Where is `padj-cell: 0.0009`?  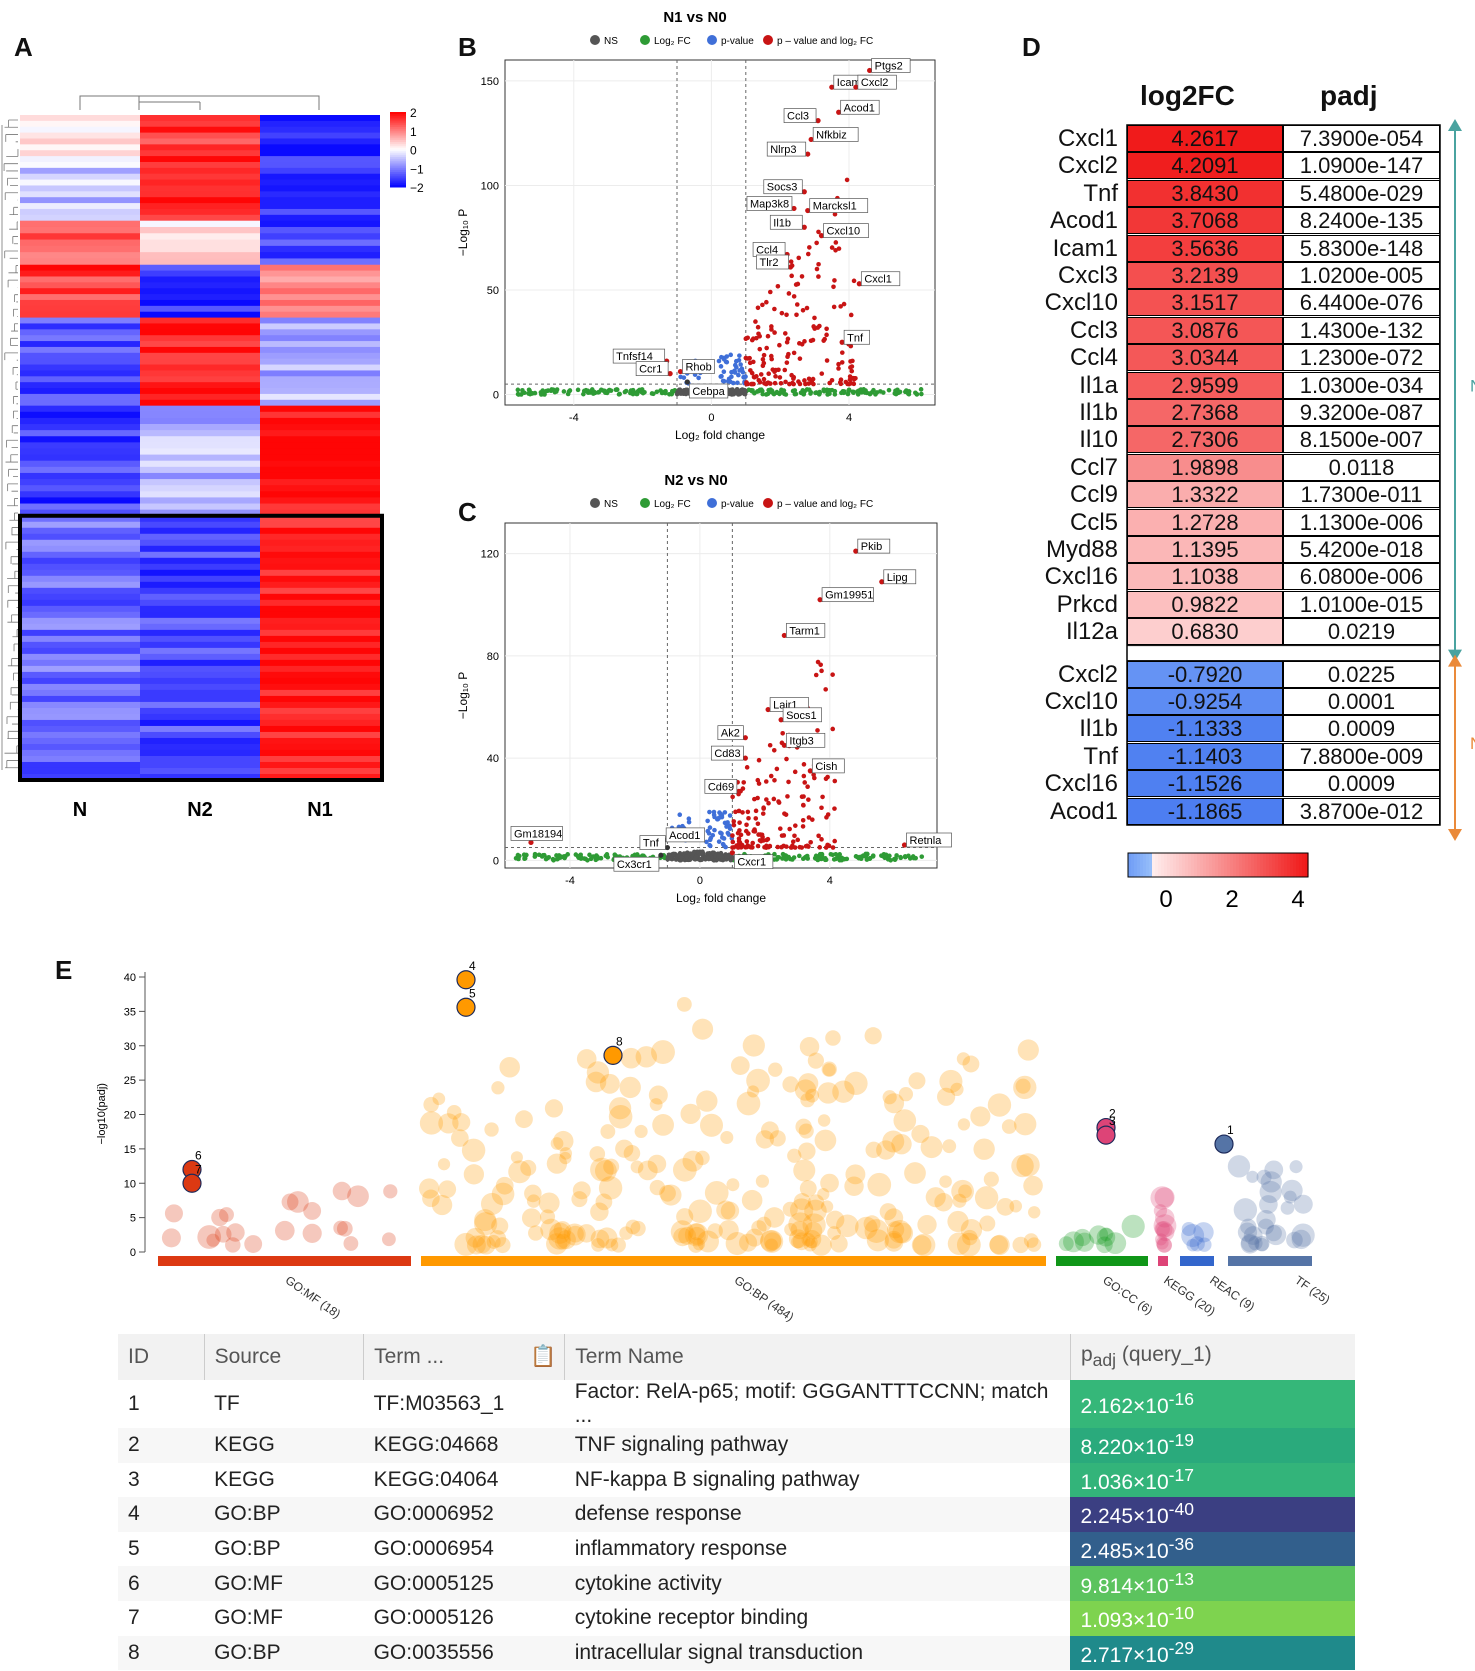
padj-cell: 0.0009 is located at coordinates (1361, 729).